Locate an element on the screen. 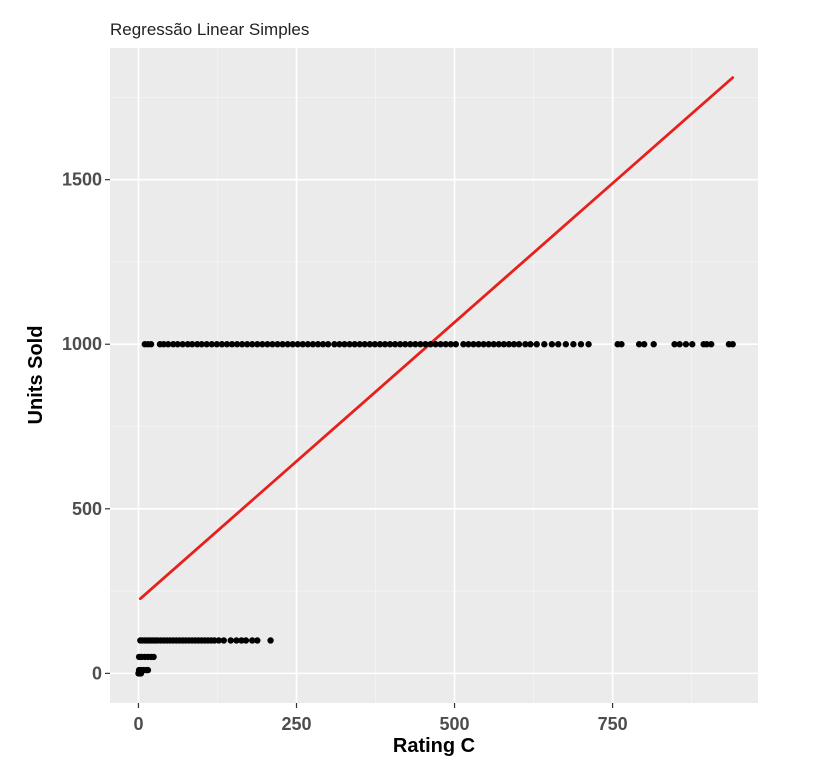 This screenshot has height=765, width=815. x-tick-label: 250 is located at coordinates (296, 724).